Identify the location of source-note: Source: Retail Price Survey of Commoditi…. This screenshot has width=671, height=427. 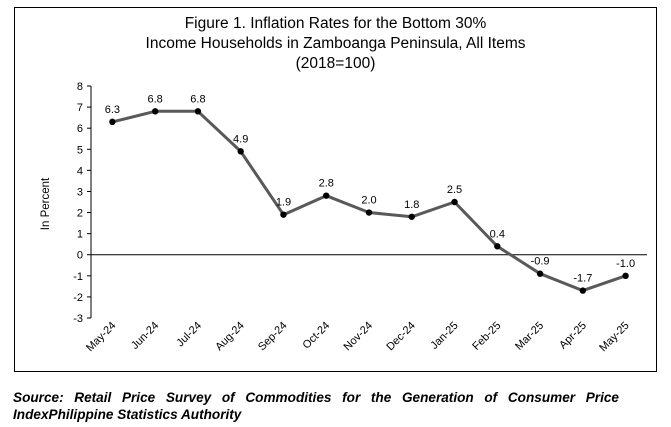
(316, 406).